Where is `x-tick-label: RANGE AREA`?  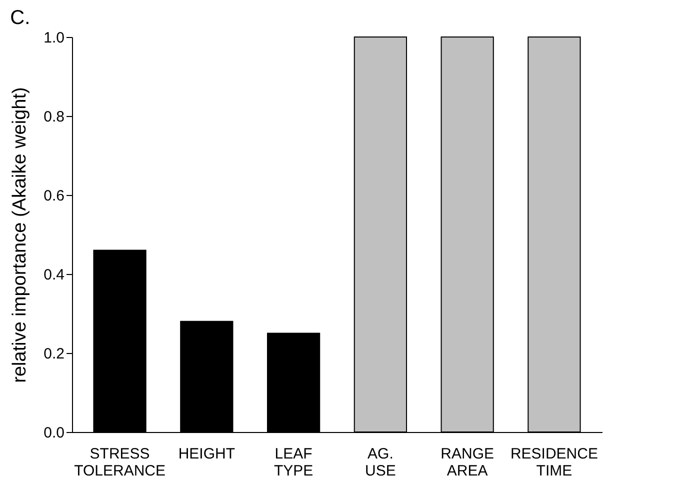 x-tick-label: RANGE AREA is located at coordinates (467, 463).